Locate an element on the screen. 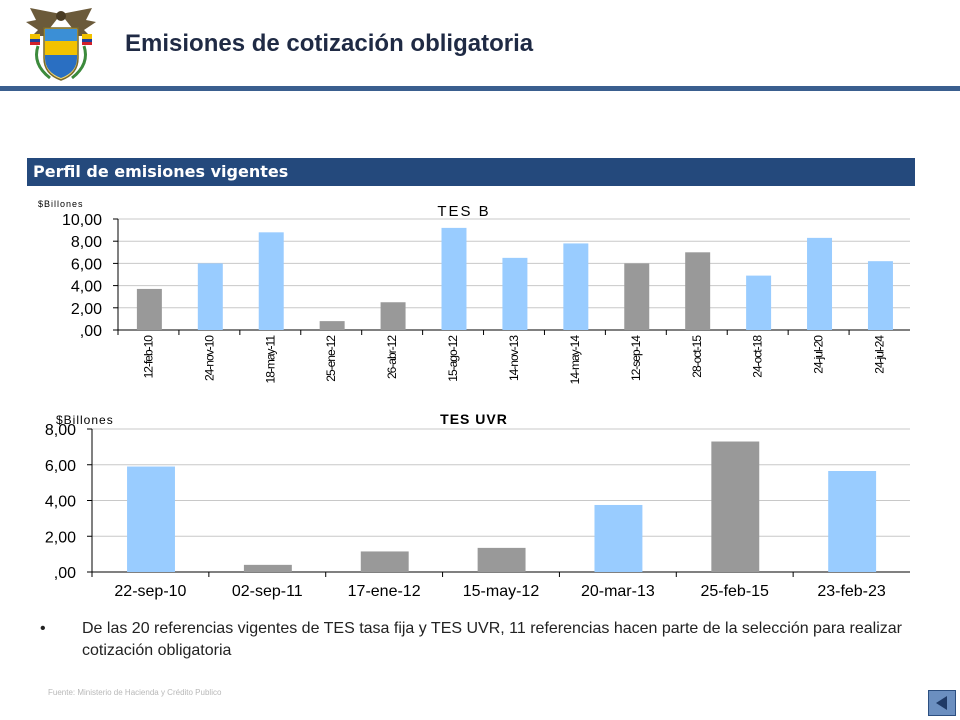  x-tick-label: 26-abr-12 is located at coordinates (392, 357).